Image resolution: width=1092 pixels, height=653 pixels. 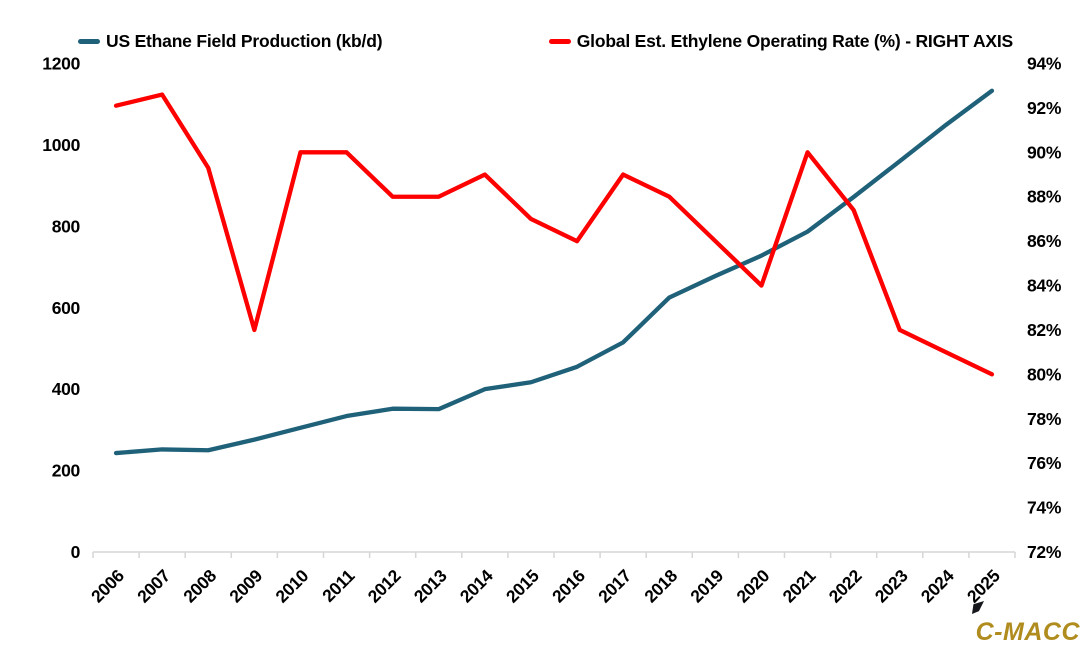 What do you see at coordinates (430, 585) in the screenshot?
I see `x-axis-year-label: 2013` at bounding box center [430, 585].